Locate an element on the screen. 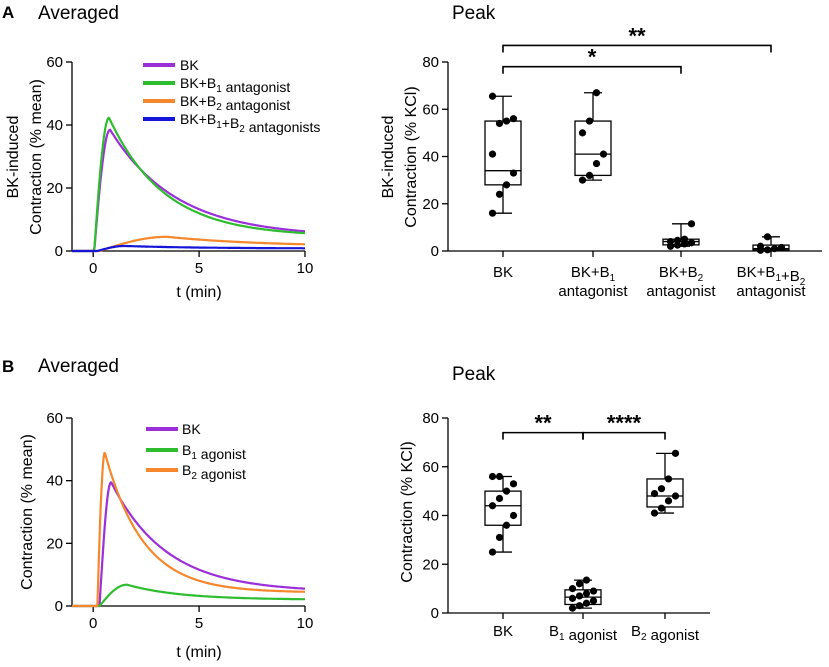  x-tick-label-bk: BK is located at coordinates (503, 631).